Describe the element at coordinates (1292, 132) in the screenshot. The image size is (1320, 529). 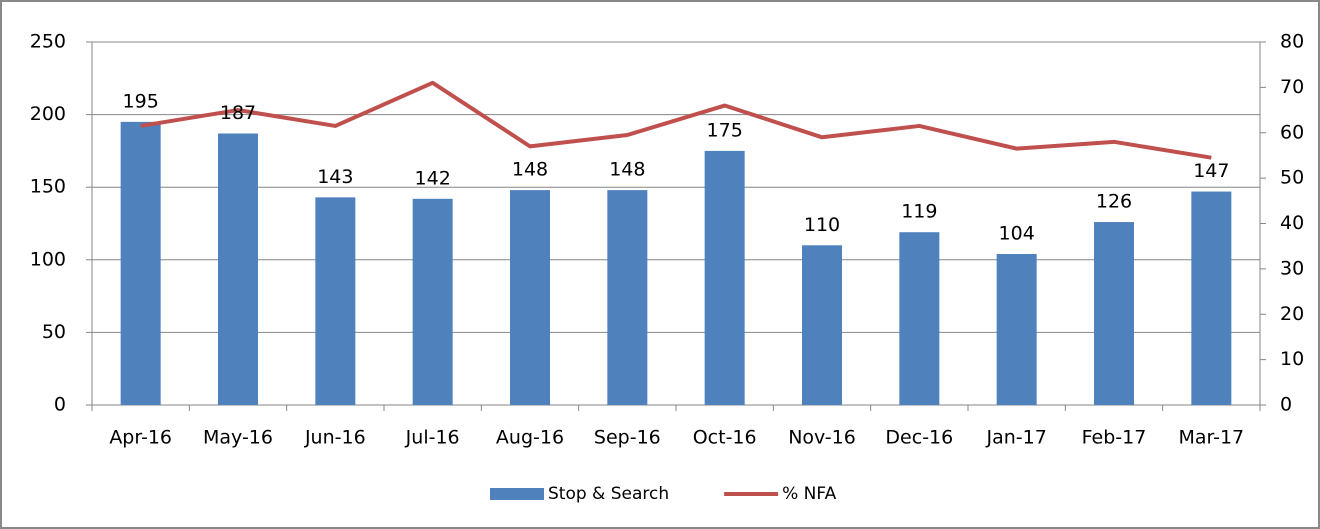
I see `y2-tick-label: 60` at that location.